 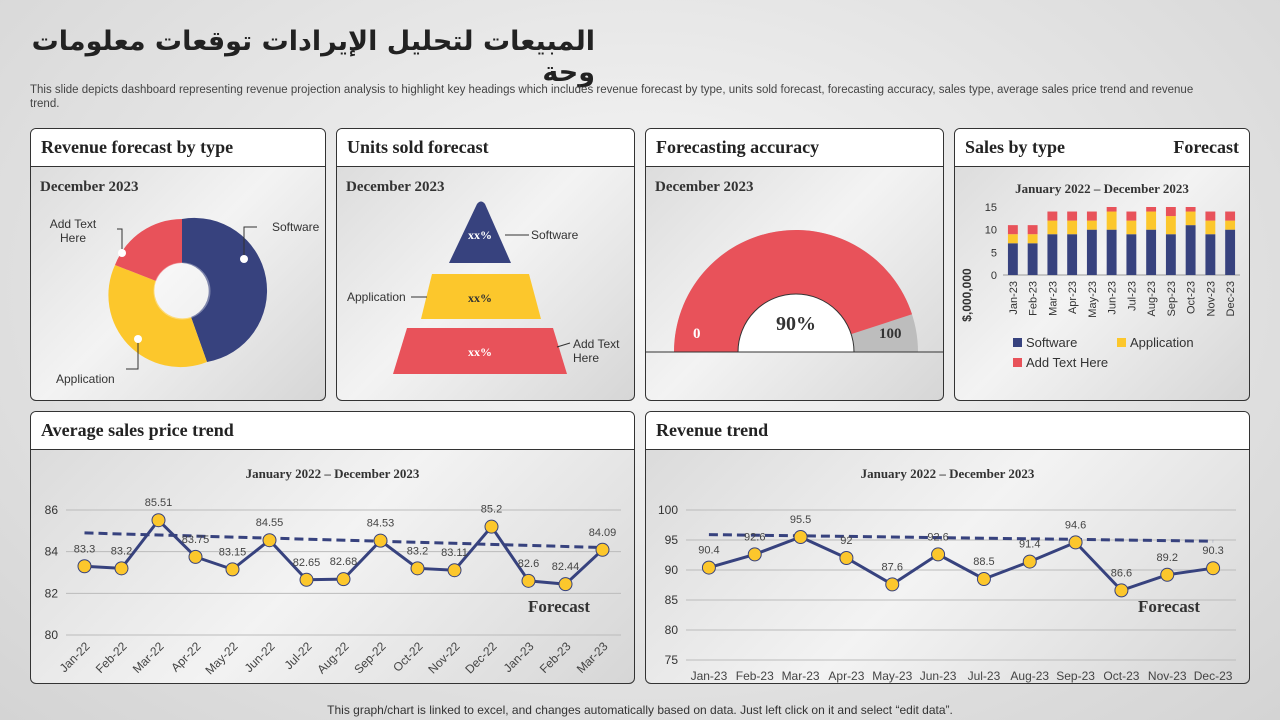 What do you see at coordinates (157, 316) in the screenshot?
I see `slice-application` at bounding box center [157, 316].